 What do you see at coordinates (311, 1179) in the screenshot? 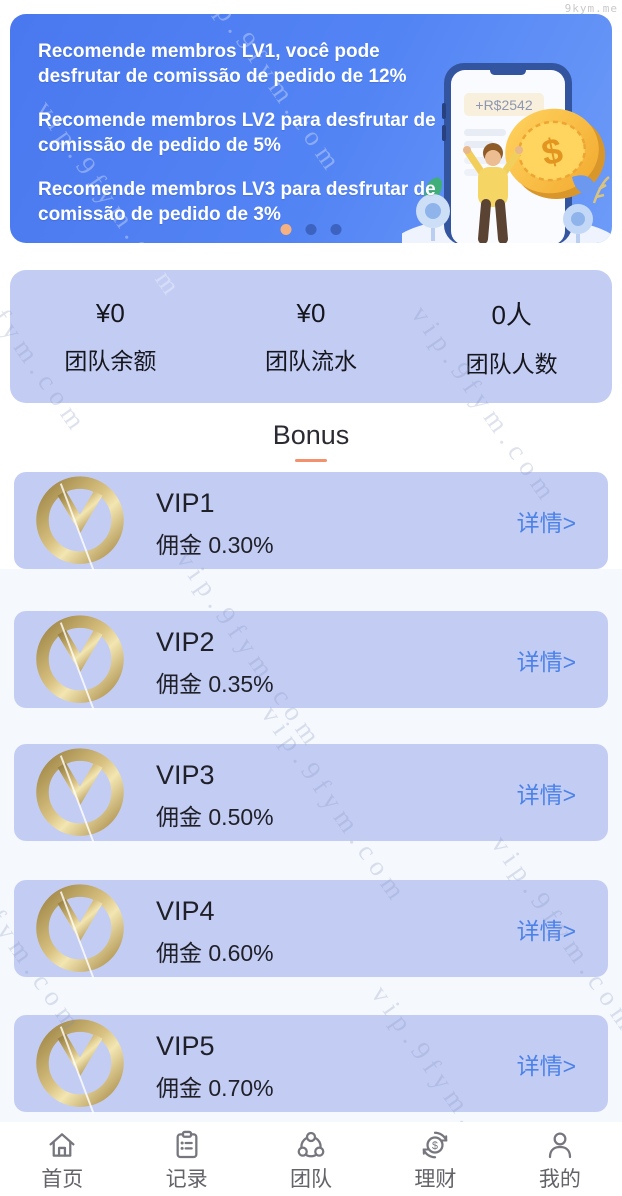
I see `nav-label-team: 团队` at bounding box center [311, 1179].